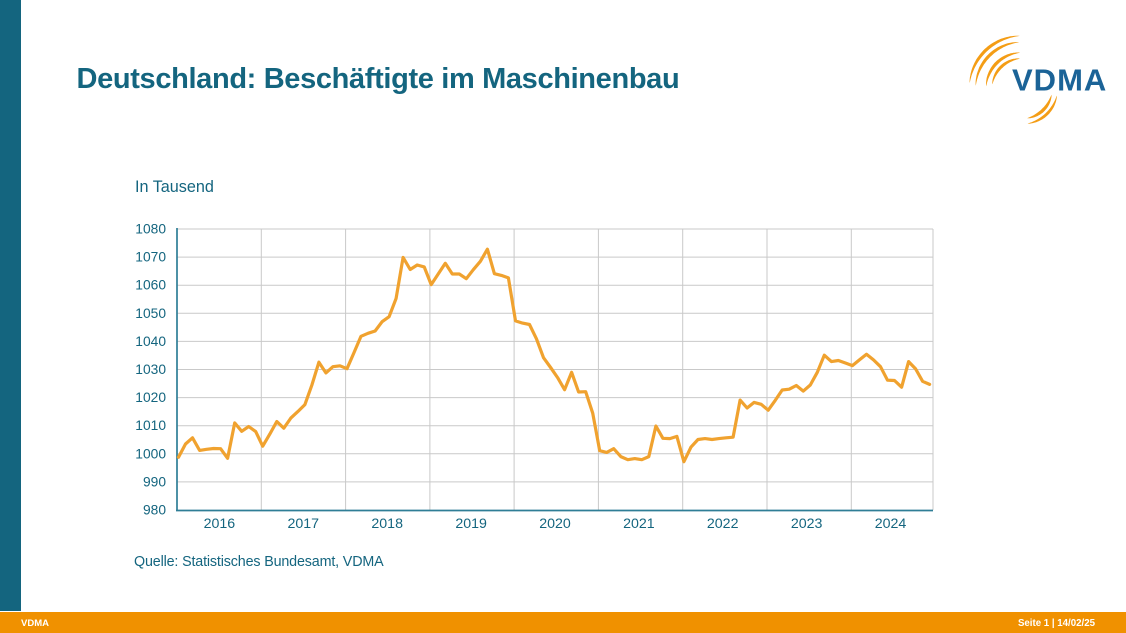  Describe the element at coordinates (154, 510) in the screenshot. I see `svg-text: 980` at that location.